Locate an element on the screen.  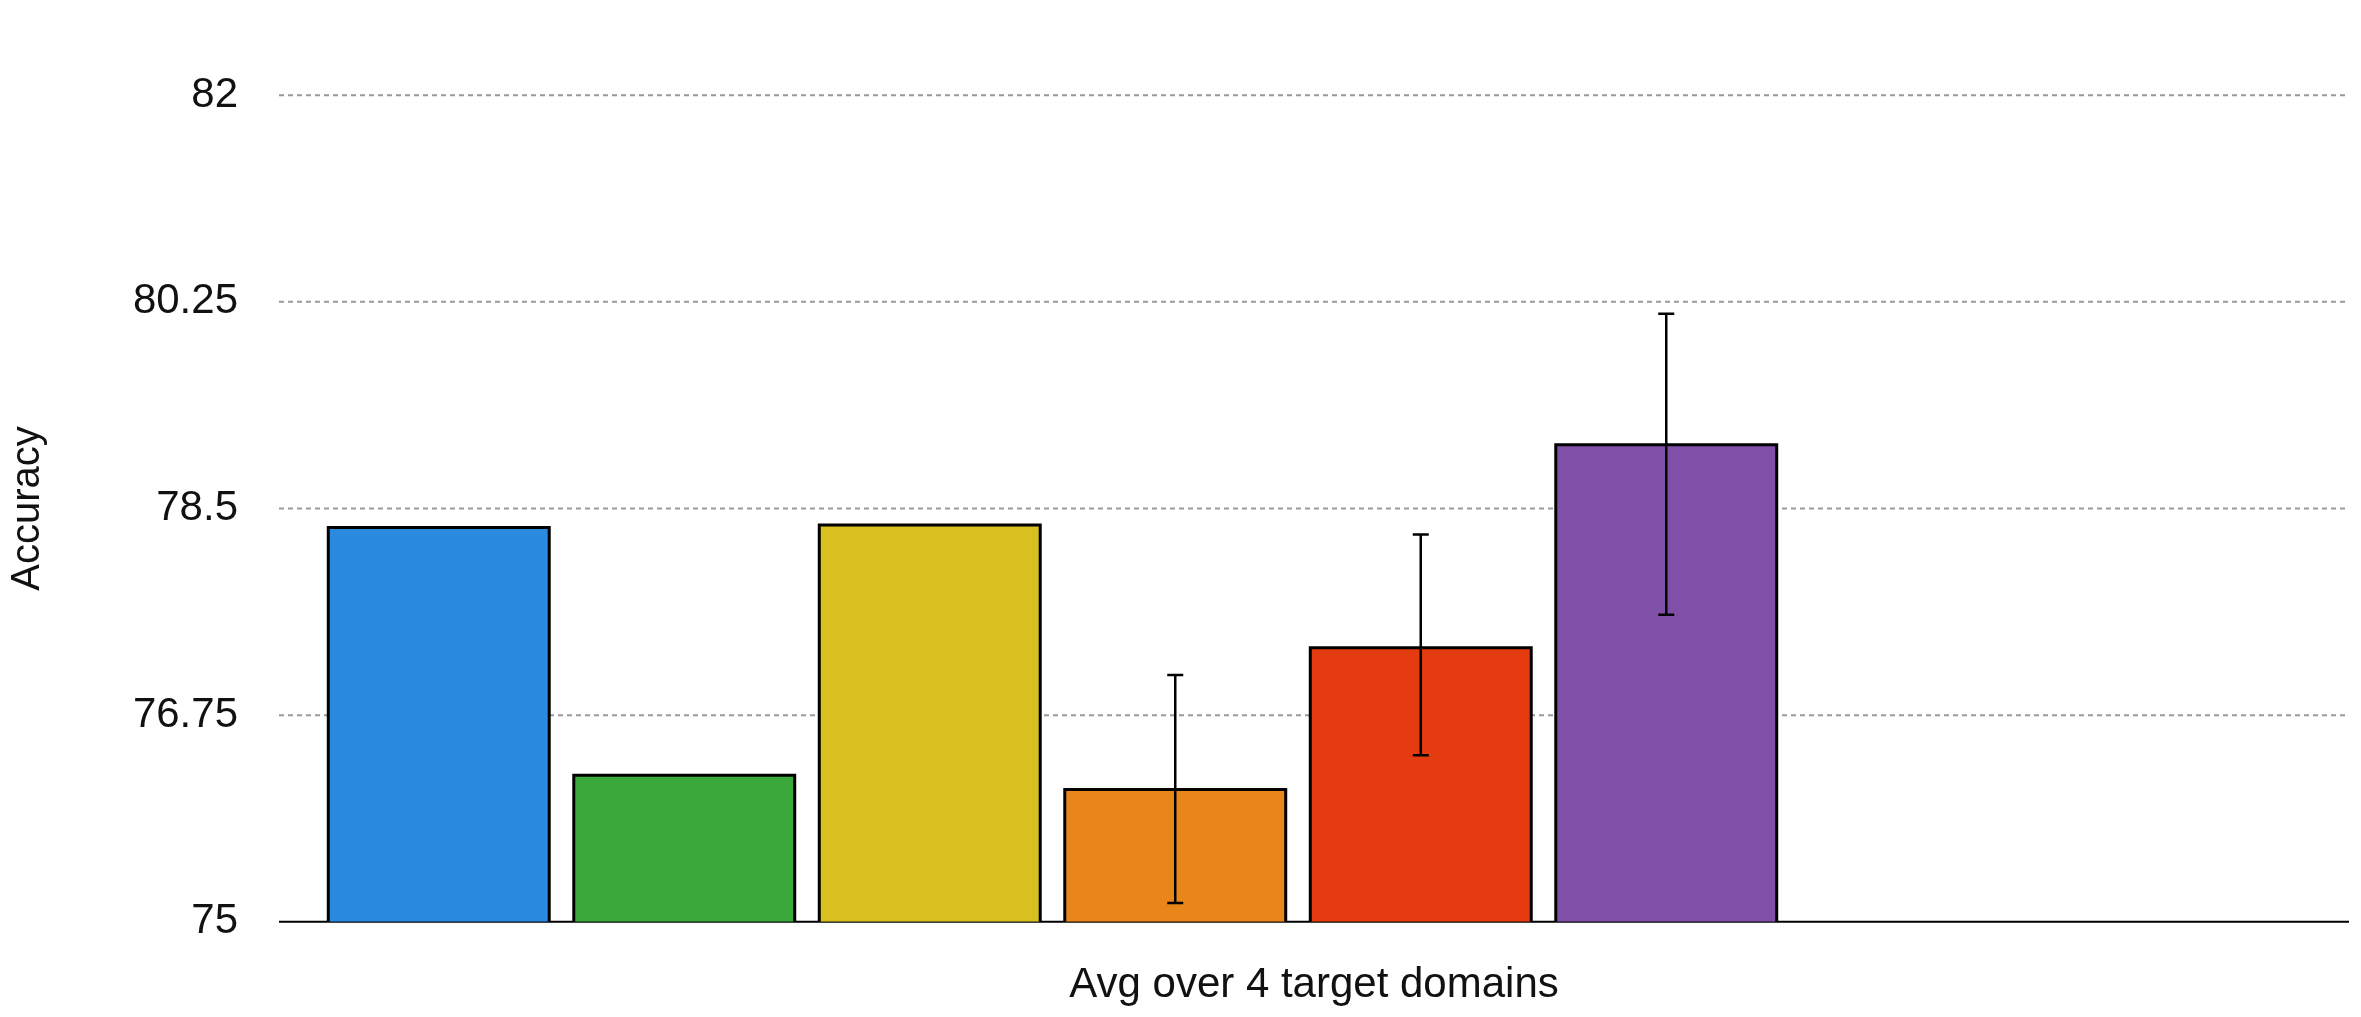
y-tick-label: 82 is located at coordinates (214, 92).